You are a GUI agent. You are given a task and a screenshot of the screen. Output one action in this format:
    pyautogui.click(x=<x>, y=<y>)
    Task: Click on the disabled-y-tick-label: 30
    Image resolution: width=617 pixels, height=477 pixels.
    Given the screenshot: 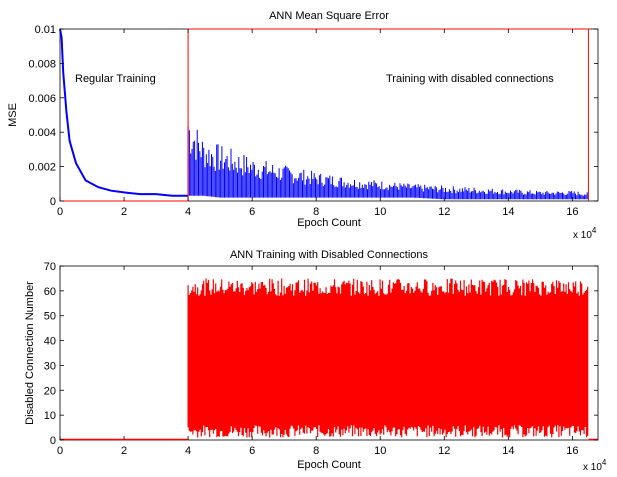 What is the action you would take?
    pyautogui.click(x=50, y=366)
    